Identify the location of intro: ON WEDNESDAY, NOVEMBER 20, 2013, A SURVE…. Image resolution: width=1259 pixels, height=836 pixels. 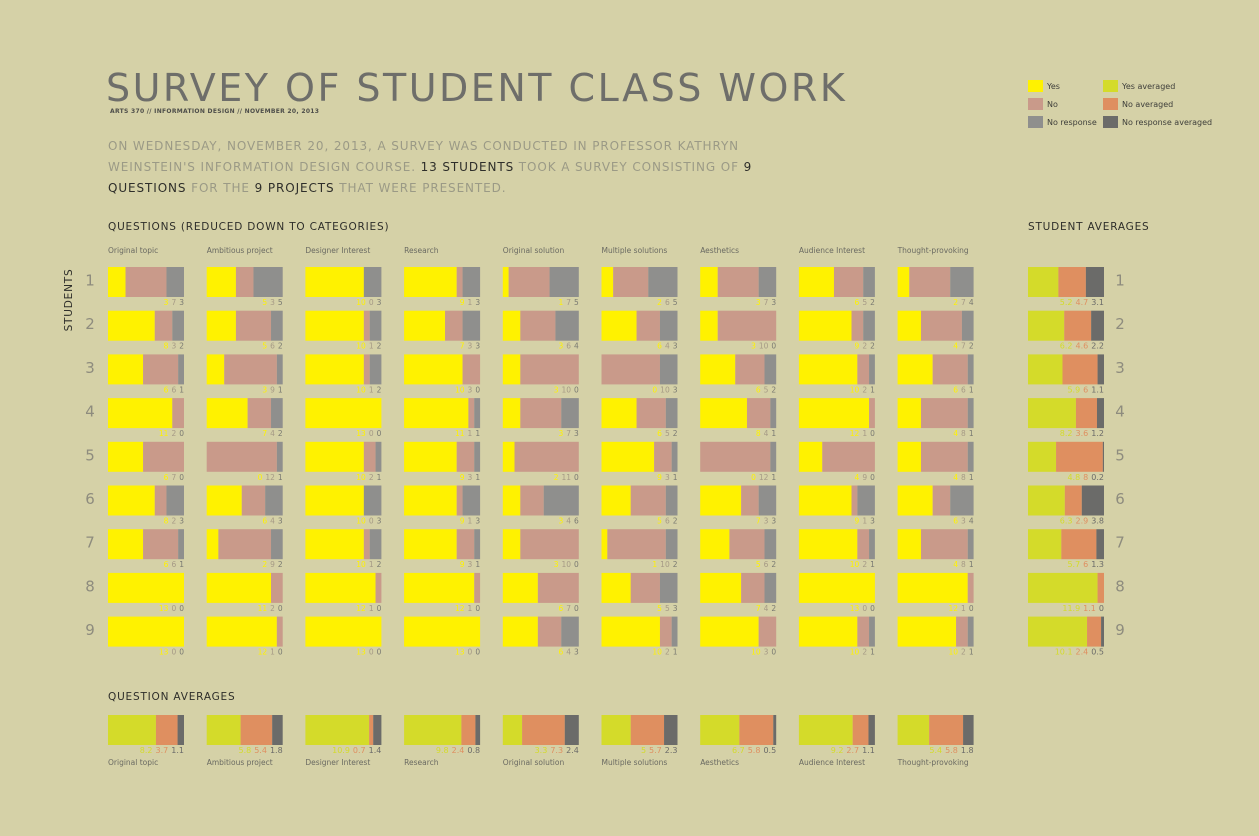
(458, 167).